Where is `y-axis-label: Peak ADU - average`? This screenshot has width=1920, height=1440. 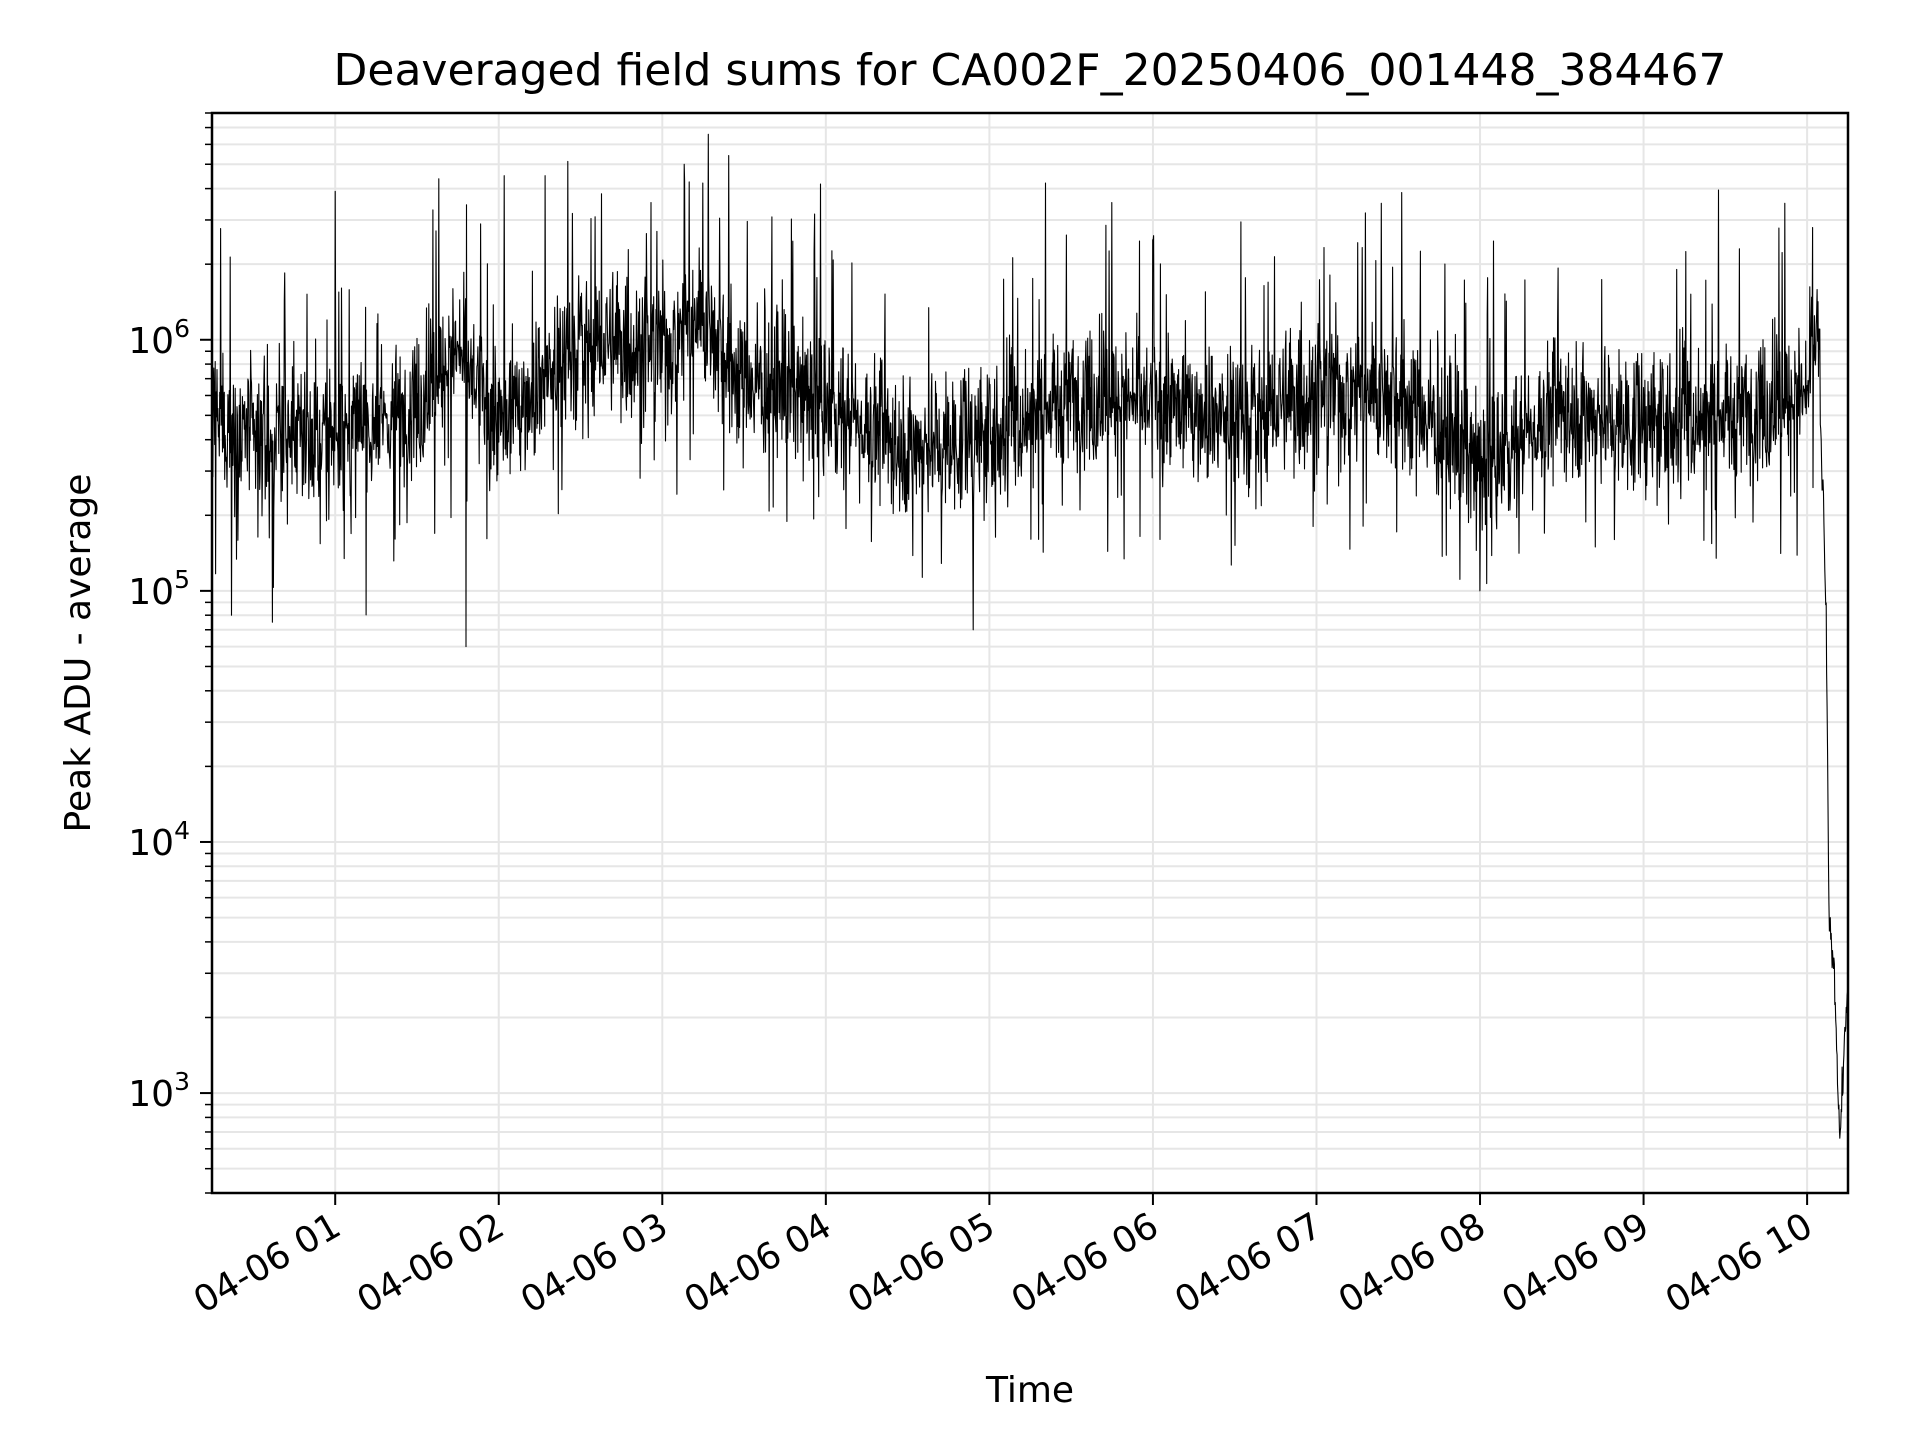 y-axis-label: Peak ADU - average is located at coordinates (78, 653).